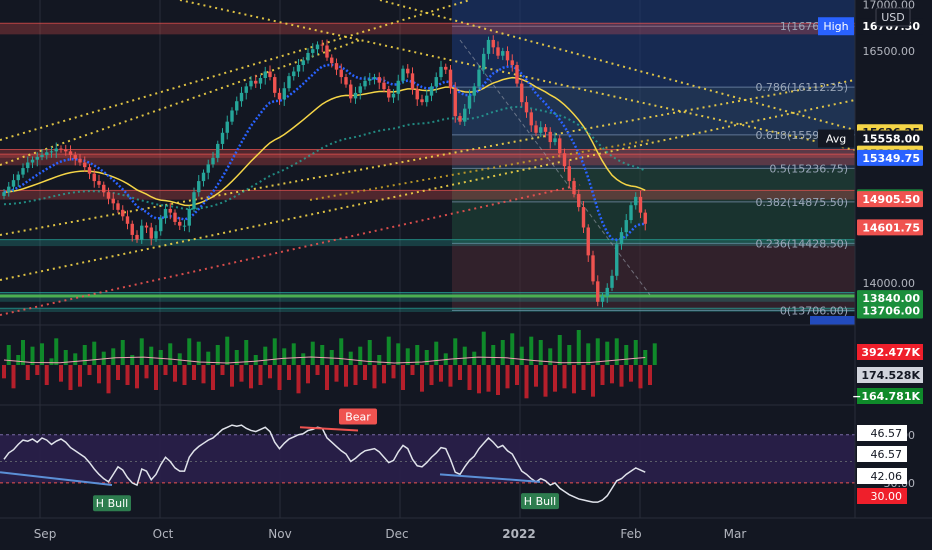  Describe the element at coordinates (890, 227) in the screenshot. I see `price-tag: 14601.75` at that location.